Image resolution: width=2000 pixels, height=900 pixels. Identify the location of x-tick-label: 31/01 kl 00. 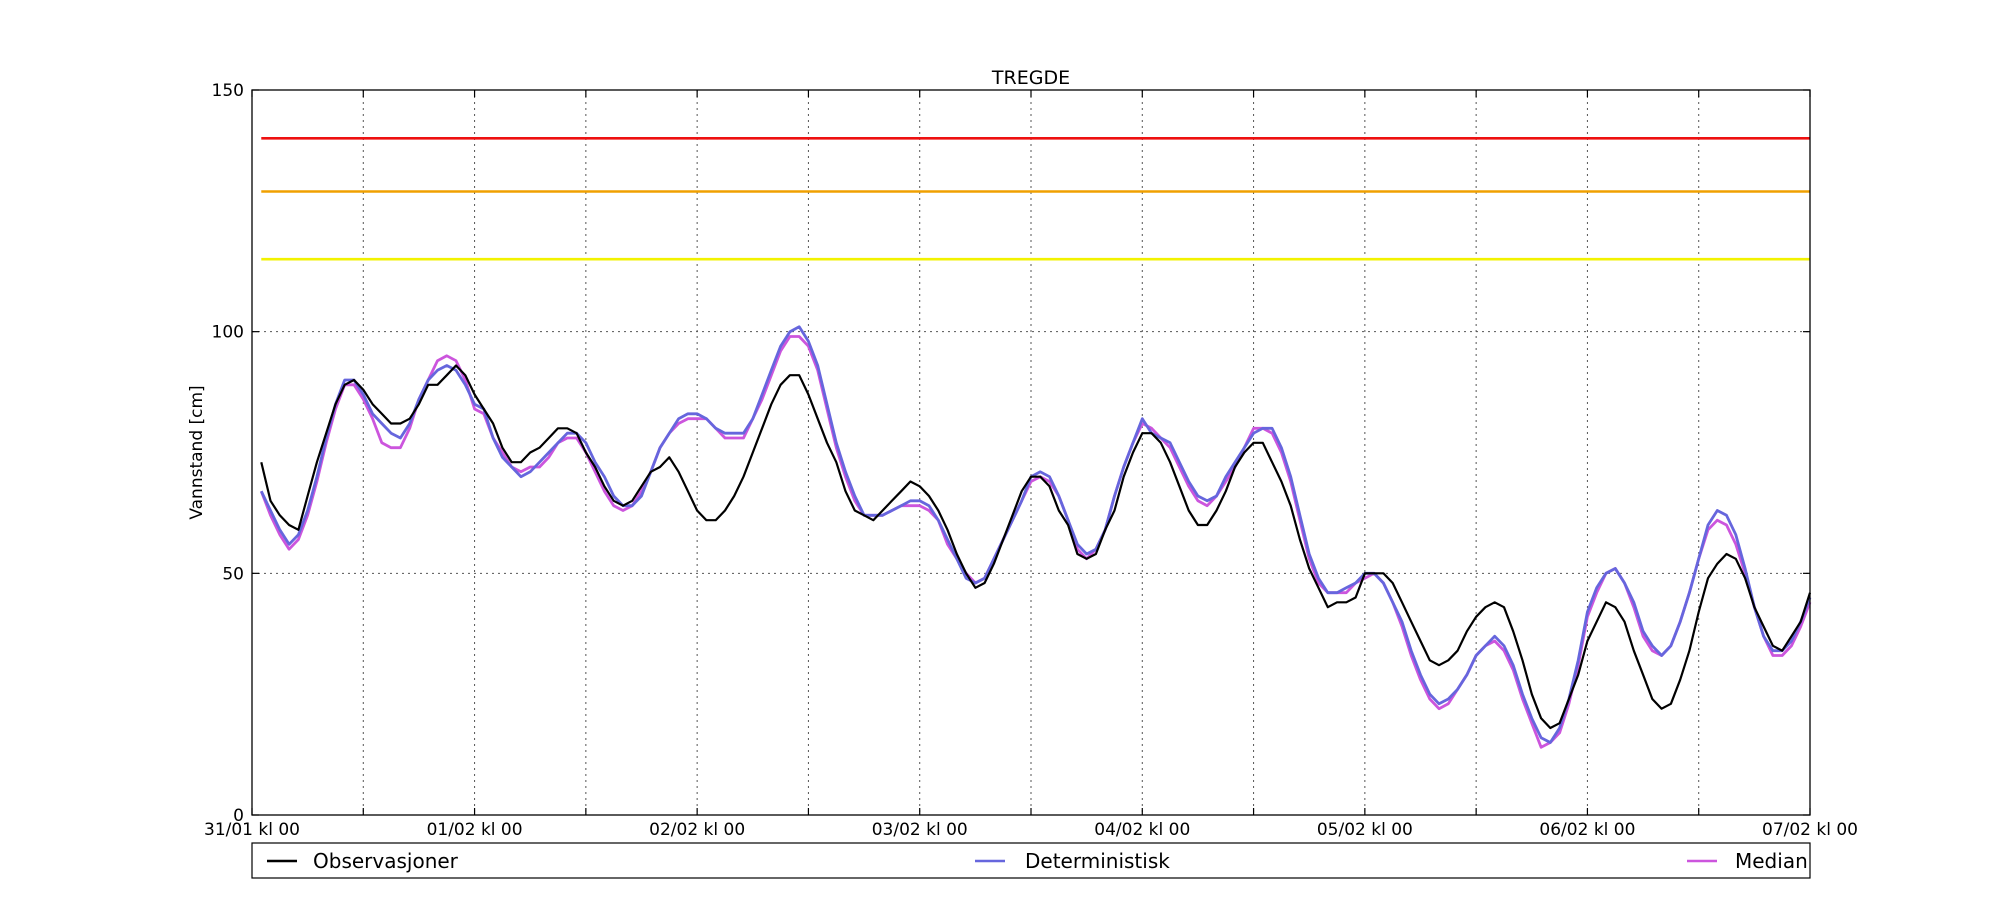
(252, 830).